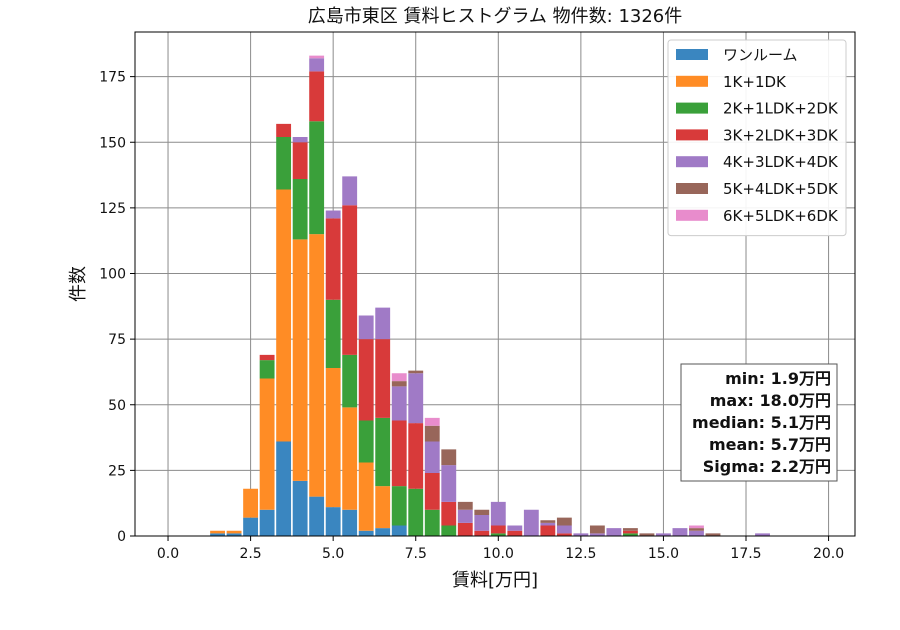 The width and height of the screenshot is (900, 630). Describe the element at coordinates (78, 284) in the screenshot. I see `y-axis-label: 件数` at that location.